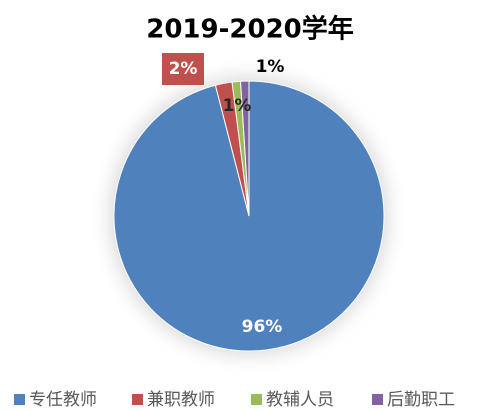 The width and height of the screenshot is (499, 411). Describe the element at coordinates (244, 148) in the screenshot. I see `pie-slice` at that location.